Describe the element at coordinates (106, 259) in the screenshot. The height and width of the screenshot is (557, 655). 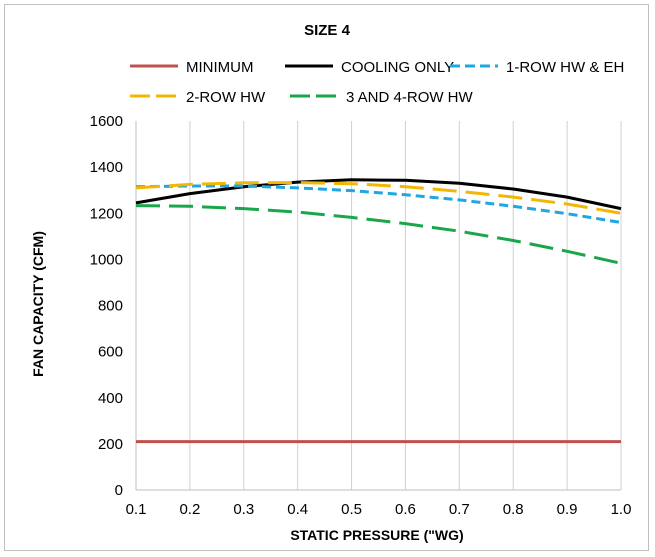
I see `y-tick-label: 1000` at that location.